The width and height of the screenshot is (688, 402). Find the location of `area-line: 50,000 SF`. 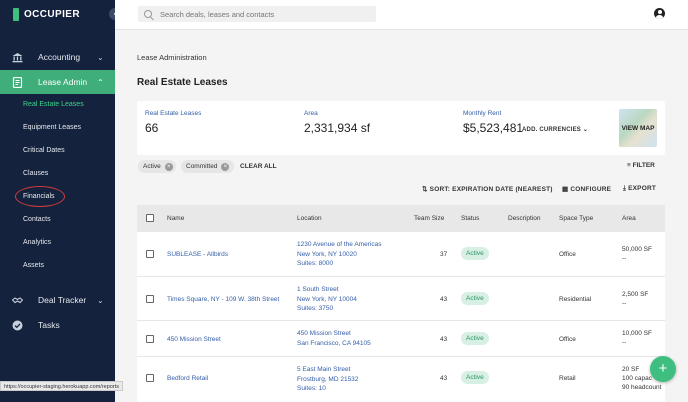

area-line: 50,000 SF is located at coordinates (637, 249).